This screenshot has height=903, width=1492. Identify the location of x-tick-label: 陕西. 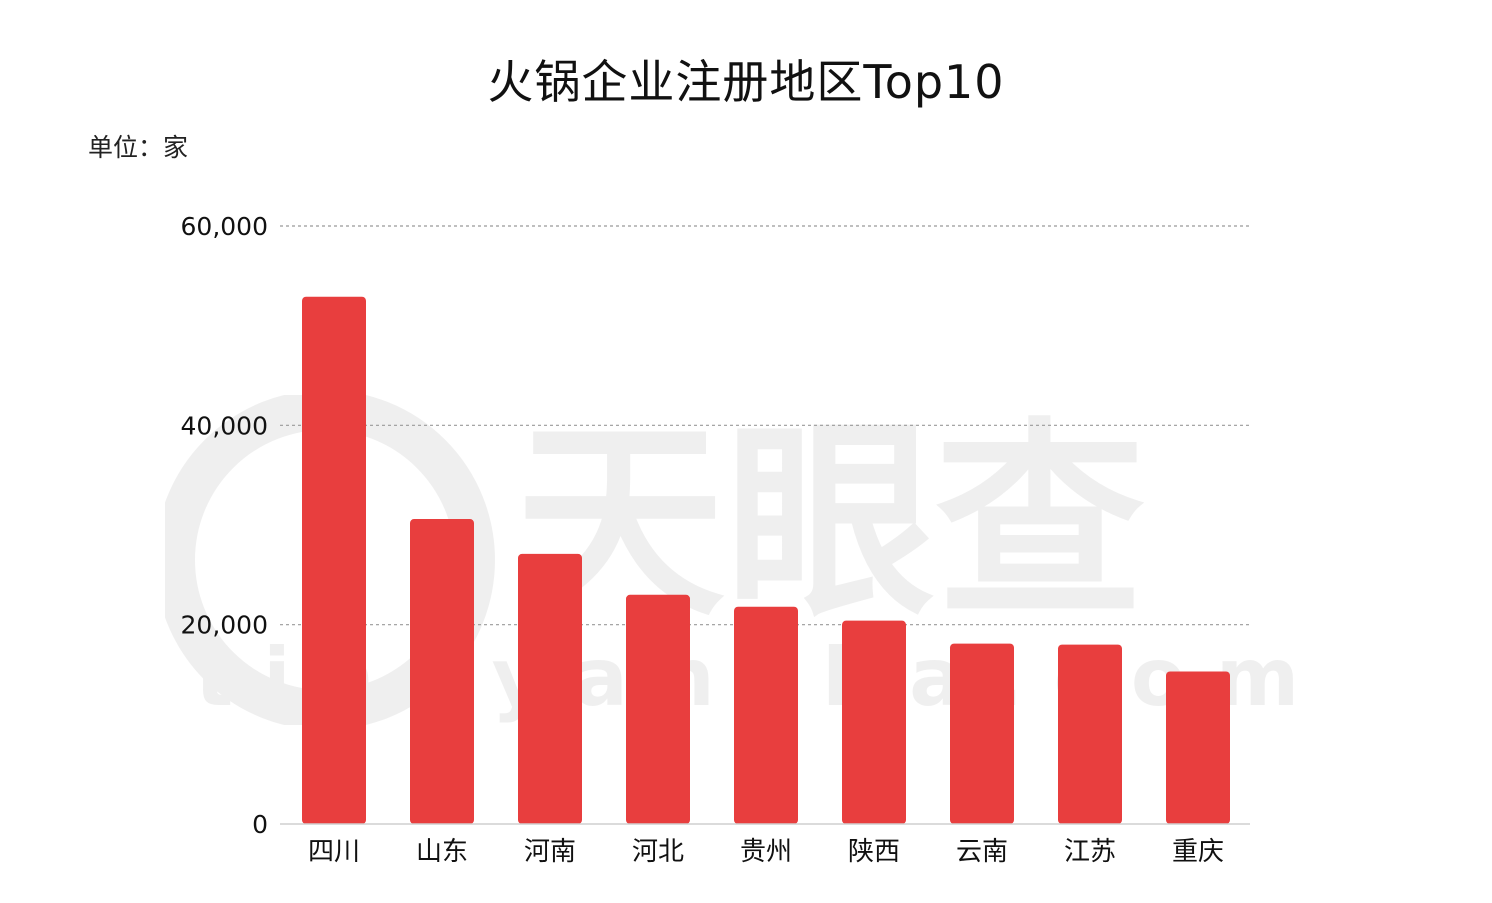
(874, 852).